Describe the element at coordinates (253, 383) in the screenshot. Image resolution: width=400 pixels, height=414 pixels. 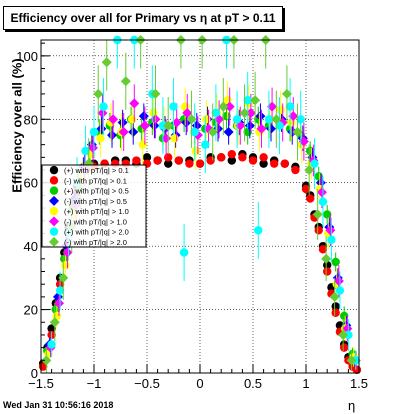
I see `x-tick-label: 0.5` at that location.